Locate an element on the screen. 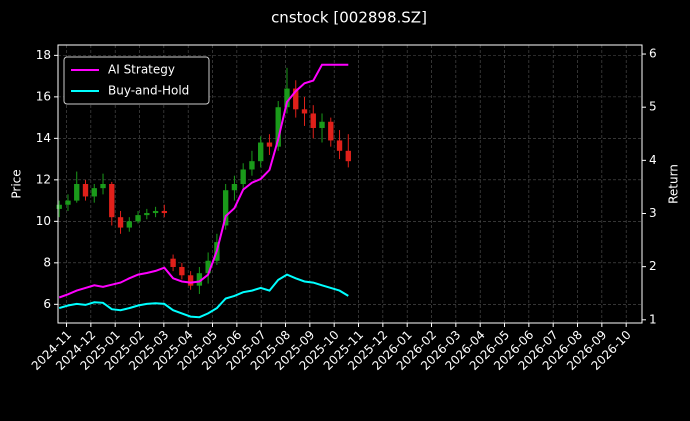 The image size is (690, 421). y2-tick-label: 3 is located at coordinates (653, 213).